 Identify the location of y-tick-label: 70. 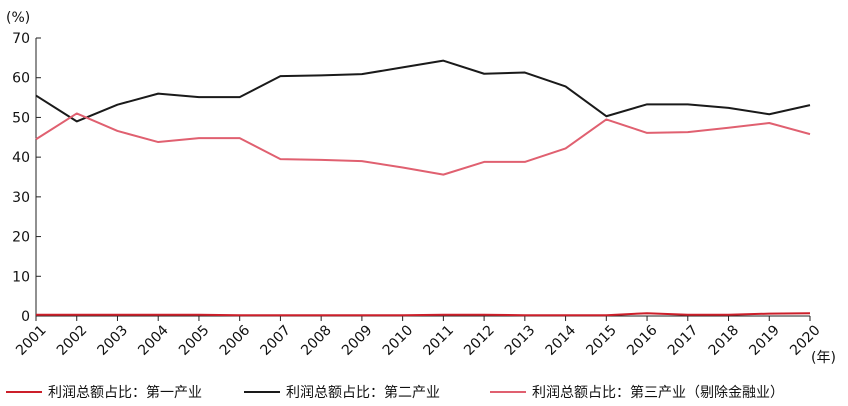
(21, 39).